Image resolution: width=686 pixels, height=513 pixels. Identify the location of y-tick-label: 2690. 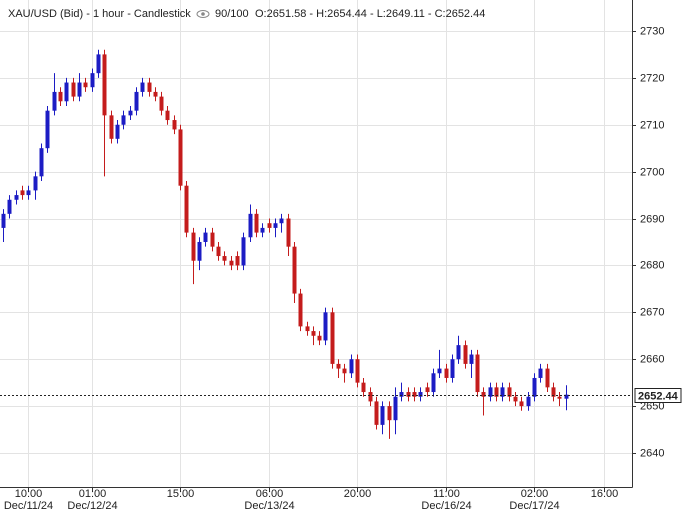
(652, 219).